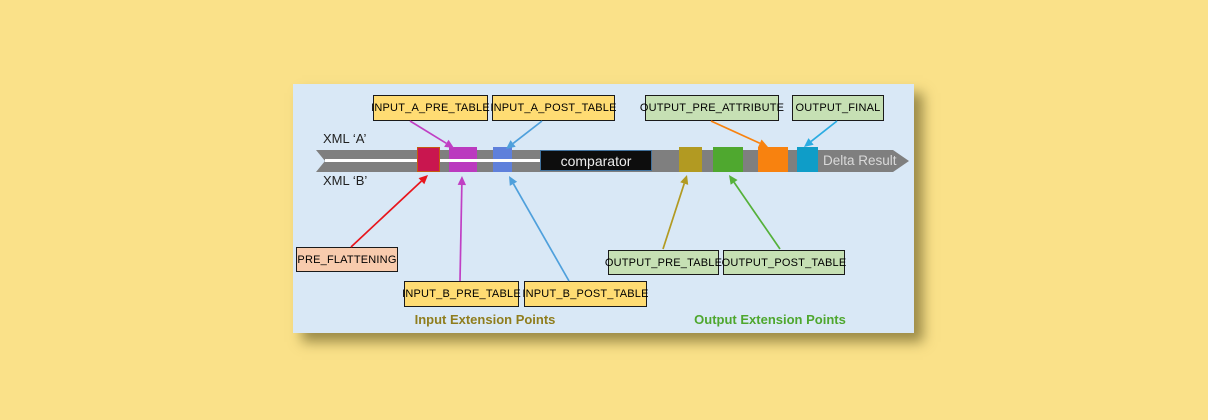 The image size is (1208, 420). Describe the element at coordinates (386, 214) in the screenshot. I see `arrow-pre-flattening` at that location.